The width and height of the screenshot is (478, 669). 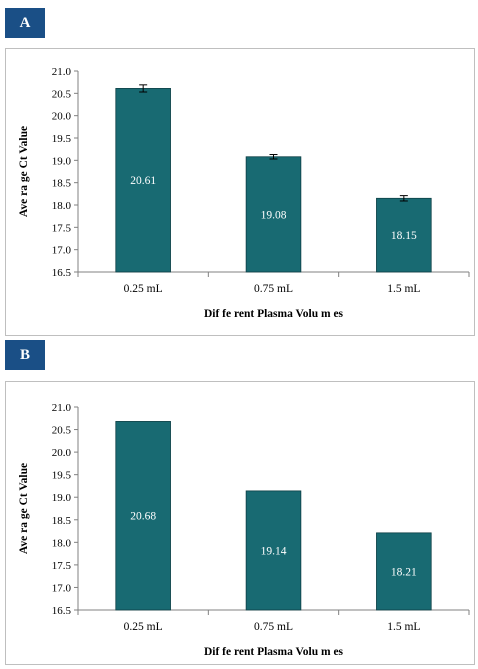 I want to click on bar-value-label: 20.61, so click(x=143, y=181).